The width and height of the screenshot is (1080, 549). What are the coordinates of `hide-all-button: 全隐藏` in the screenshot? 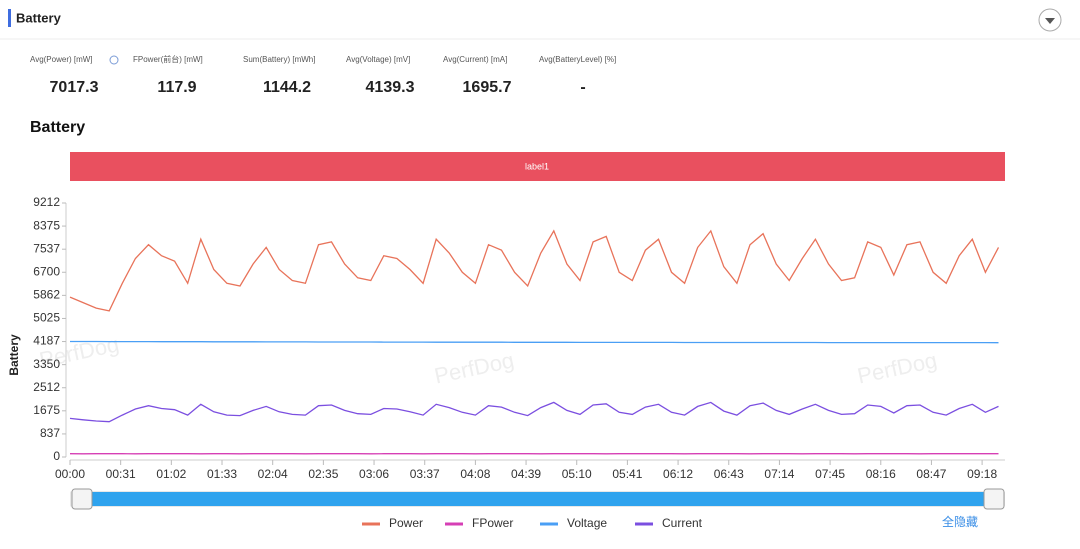 It's located at (960, 521).